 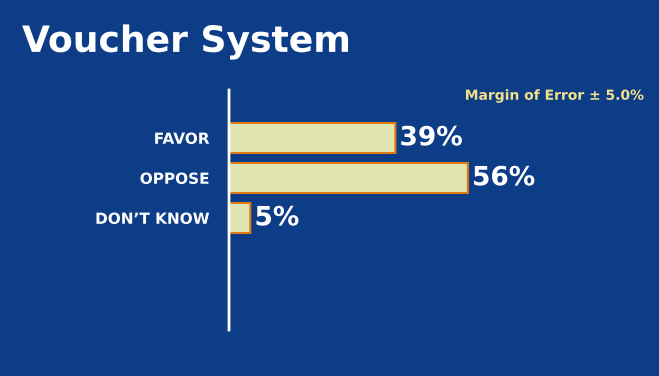 What do you see at coordinates (504, 176) in the screenshot?
I see `data-label: 56%` at bounding box center [504, 176].